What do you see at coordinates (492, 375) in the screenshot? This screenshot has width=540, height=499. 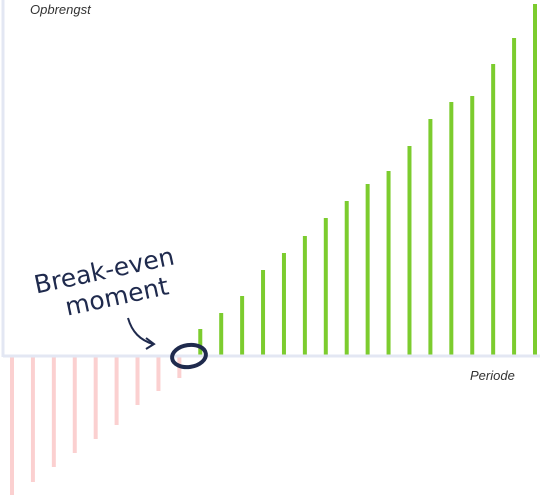 I see `x-axis-label: Periode` at bounding box center [492, 375].